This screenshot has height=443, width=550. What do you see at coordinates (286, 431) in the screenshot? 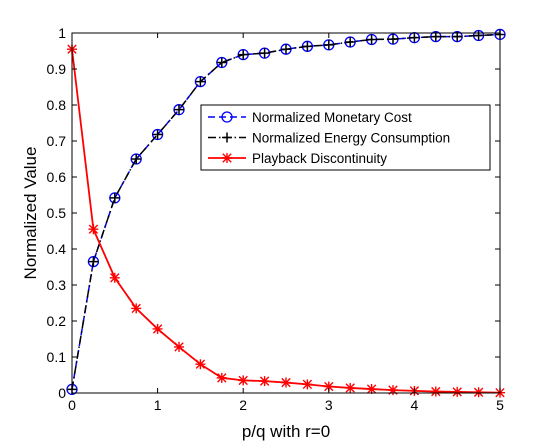
I see `x-axis-label: p/q with r=0` at bounding box center [286, 431].